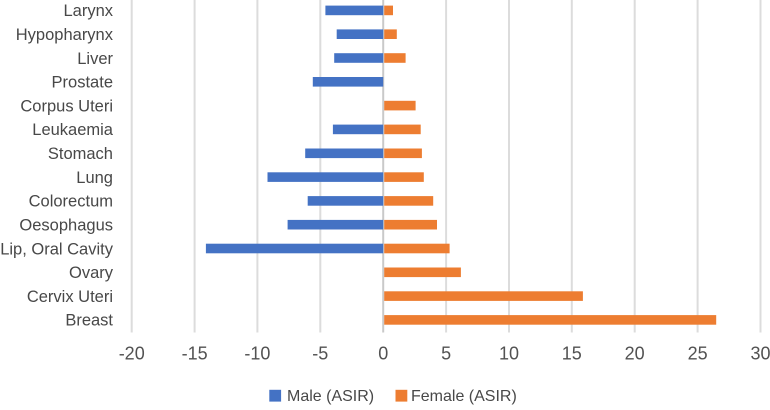  I want to click on svg-text: Corpus Uteri, so click(66, 106).